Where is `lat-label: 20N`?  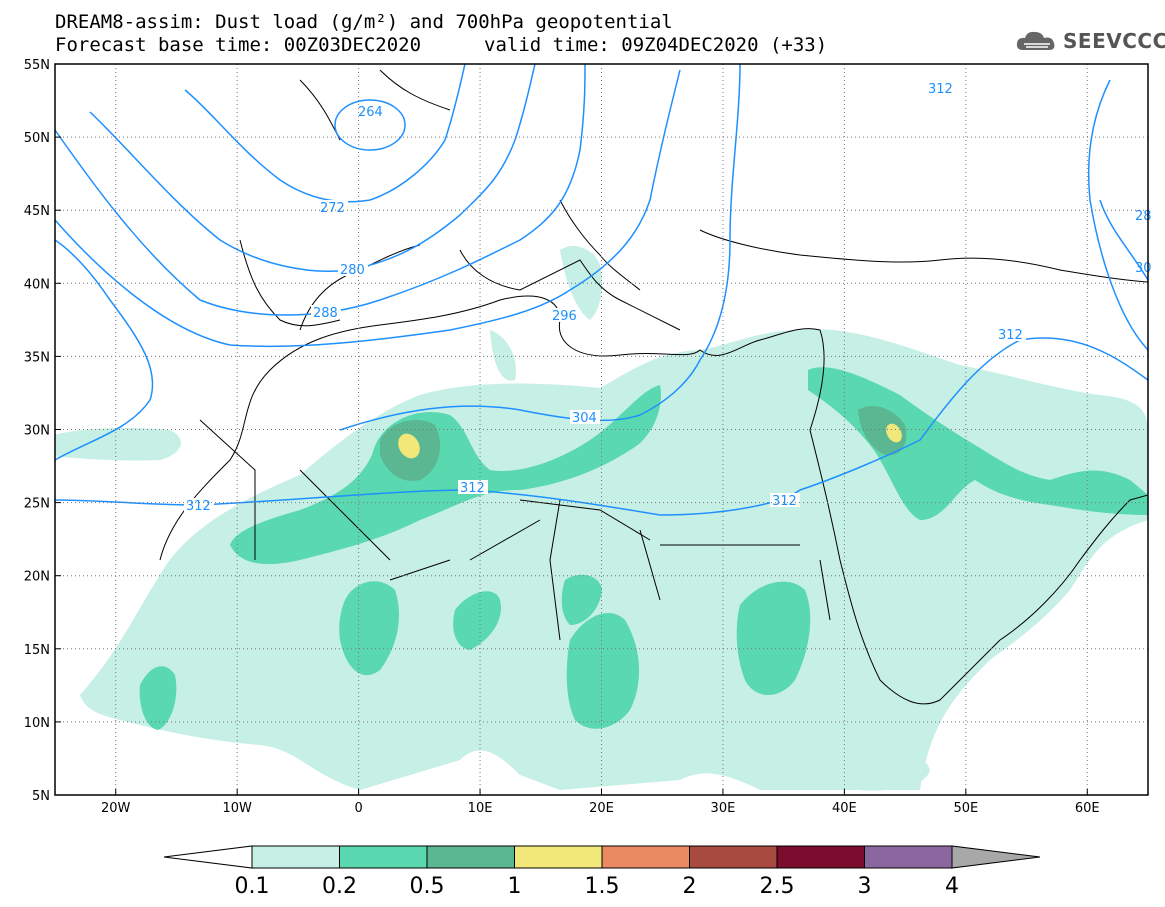 lat-label: 20N is located at coordinates (37, 577).